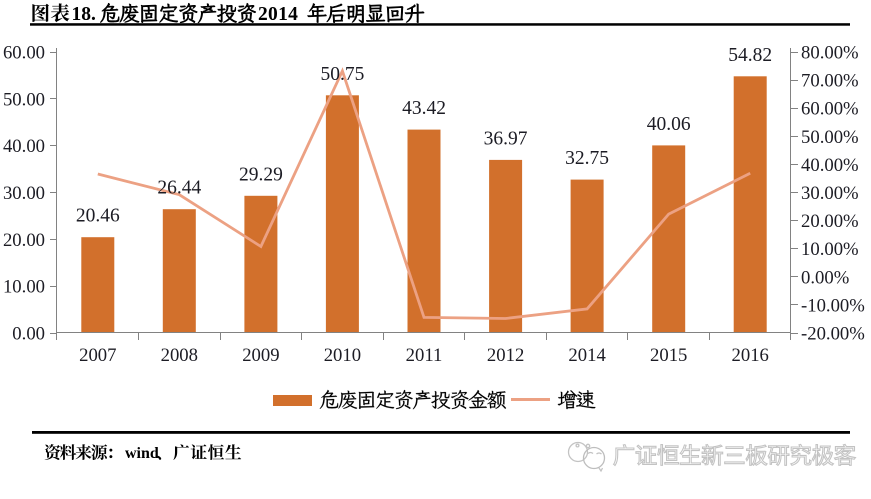 The image size is (871, 499). Describe the element at coordinates (84, 14) in the screenshot. I see `svg-text: 18.` at that location.